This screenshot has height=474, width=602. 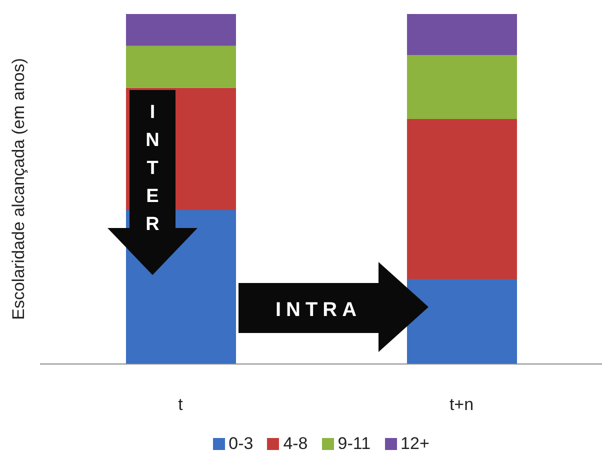 What do you see at coordinates (295, 444) in the screenshot?
I see `legend-label: 4-8` at bounding box center [295, 444].